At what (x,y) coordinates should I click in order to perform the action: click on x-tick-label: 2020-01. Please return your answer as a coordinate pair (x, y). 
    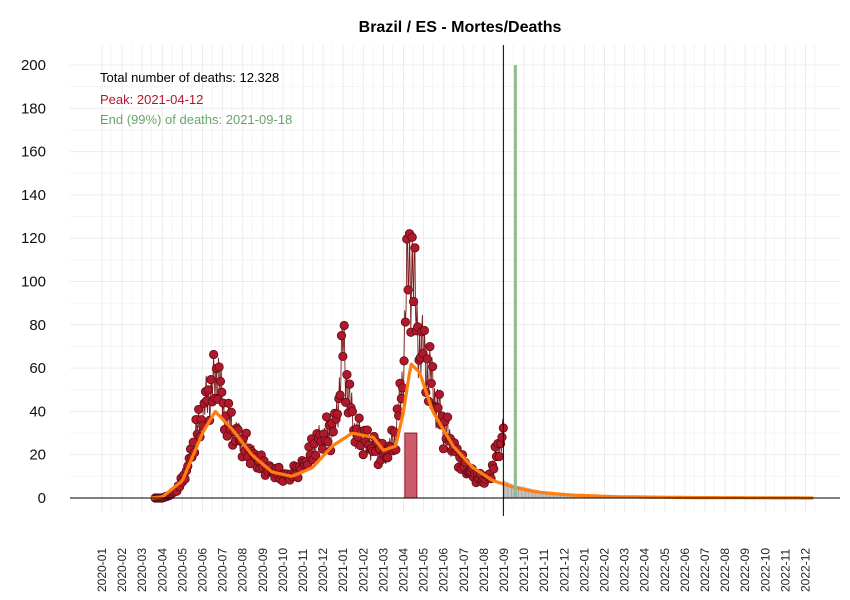
    Looking at the image, I should click on (102, 570).